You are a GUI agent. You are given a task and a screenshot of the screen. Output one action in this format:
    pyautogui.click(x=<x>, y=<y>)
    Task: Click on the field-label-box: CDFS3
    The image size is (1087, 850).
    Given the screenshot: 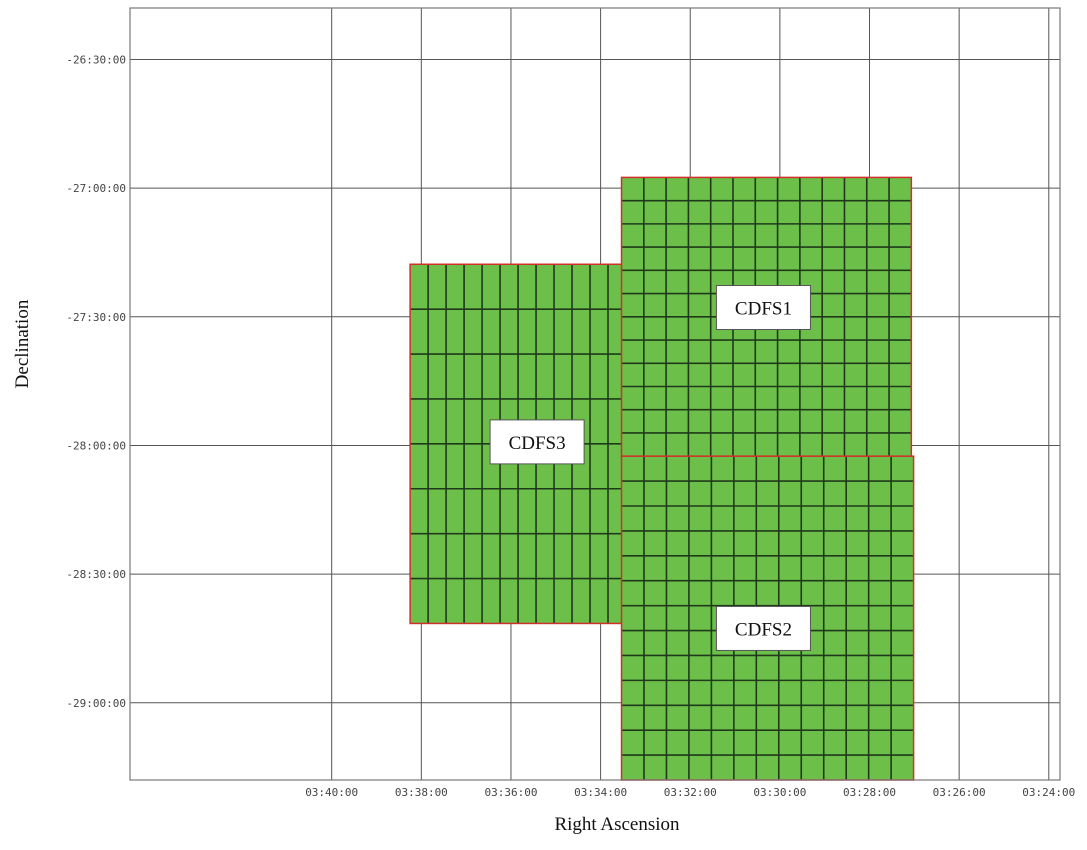 What is the action you would take?
    pyautogui.click(x=537, y=442)
    